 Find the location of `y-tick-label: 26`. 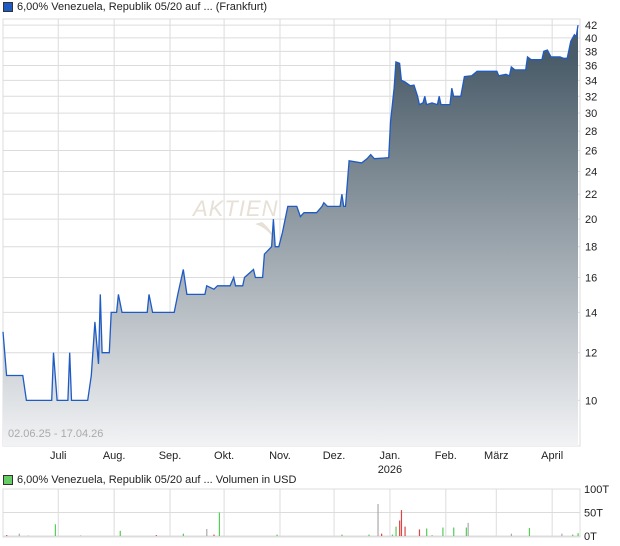

y-tick-label: 26 is located at coordinates (591, 152).